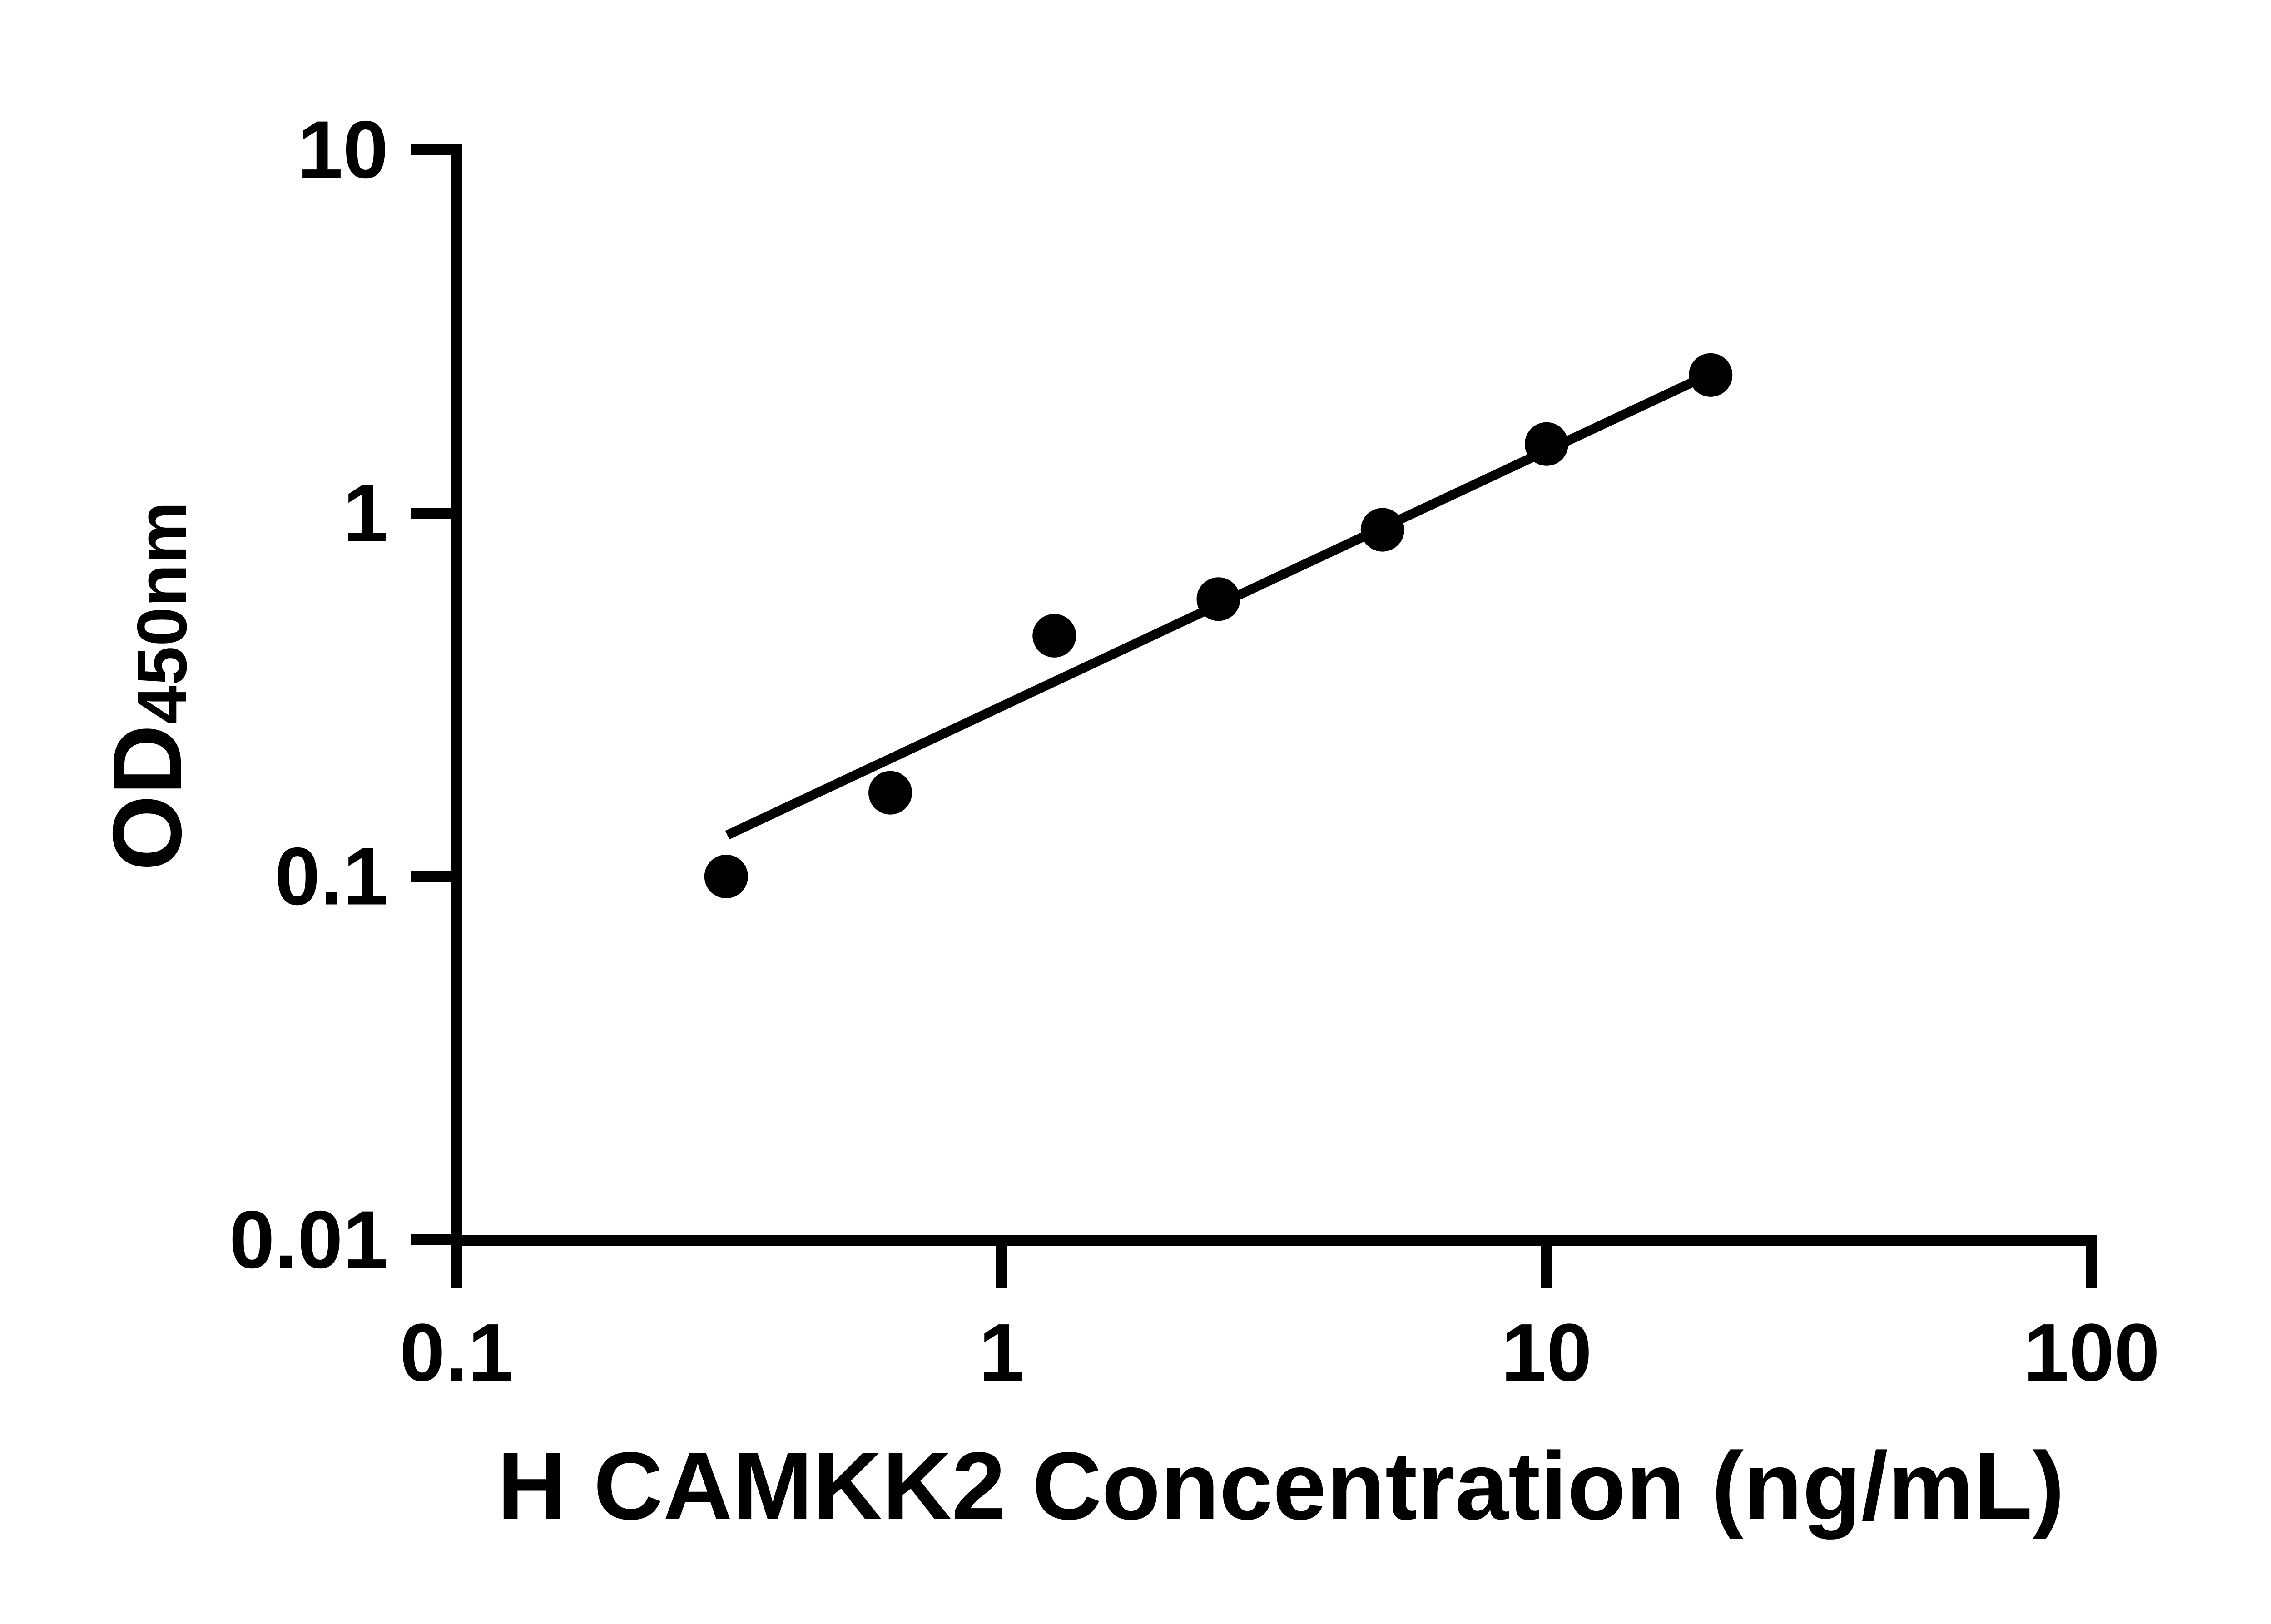  What do you see at coordinates (2091, 1352) in the screenshot?
I see `x-tick-label: 100` at bounding box center [2091, 1352].